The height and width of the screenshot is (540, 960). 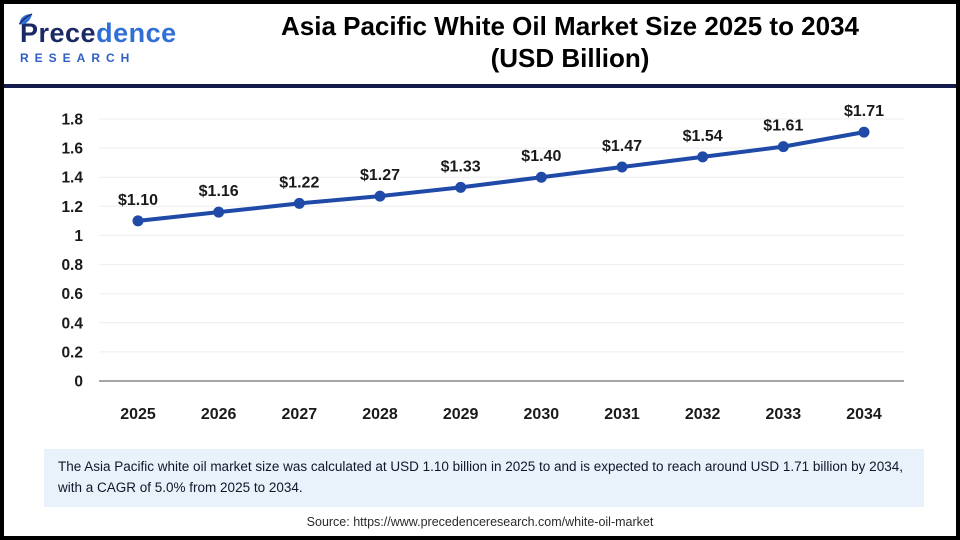 I want to click on x-tick-label: 2034, so click(x=864, y=414).